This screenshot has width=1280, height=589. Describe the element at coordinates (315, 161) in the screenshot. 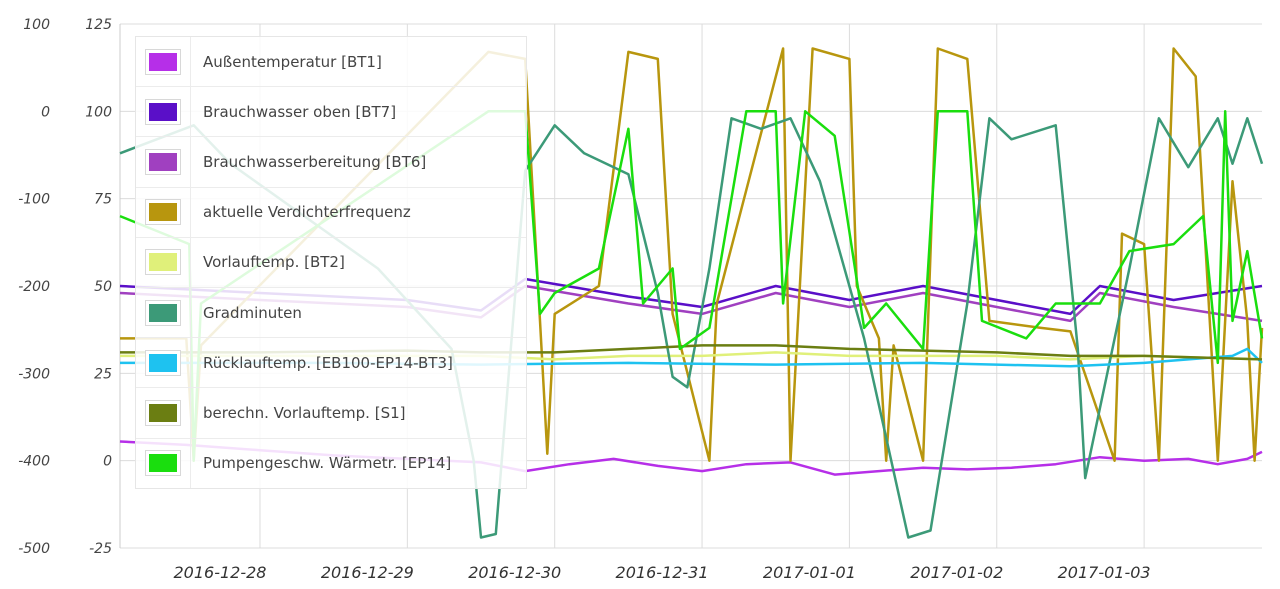

I see `legend-label: Brauchwasserbereitung [BT6]` at that location.